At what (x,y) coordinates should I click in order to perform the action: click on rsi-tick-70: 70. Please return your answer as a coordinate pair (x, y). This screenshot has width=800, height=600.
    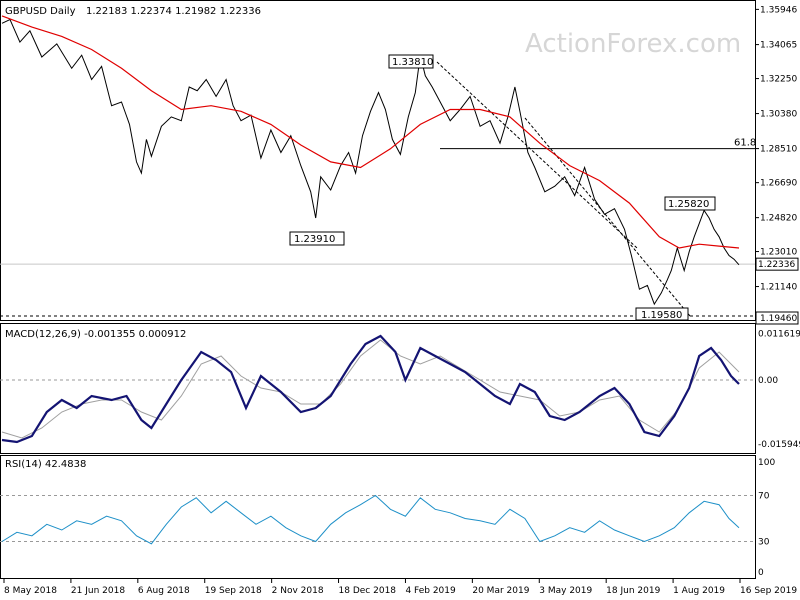
    Looking at the image, I should click on (764, 497).